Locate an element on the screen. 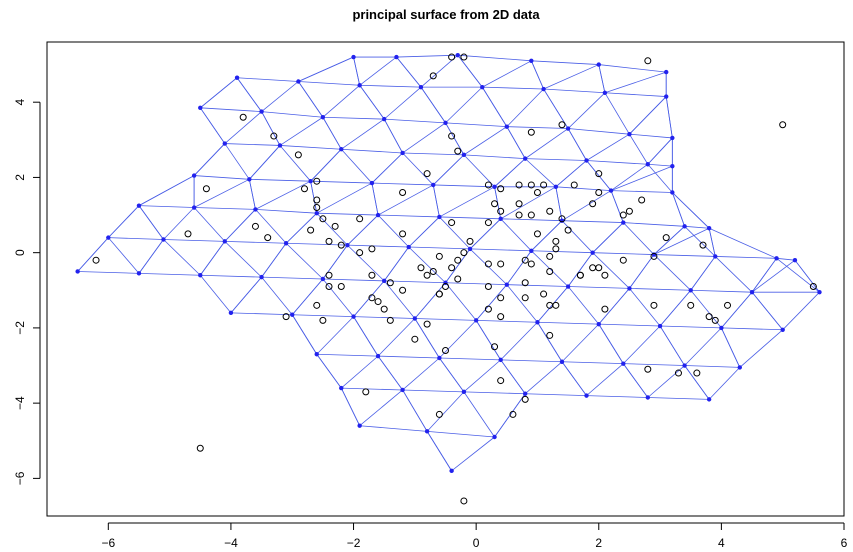  x-tick-label: 6 is located at coordinates (844, 543).